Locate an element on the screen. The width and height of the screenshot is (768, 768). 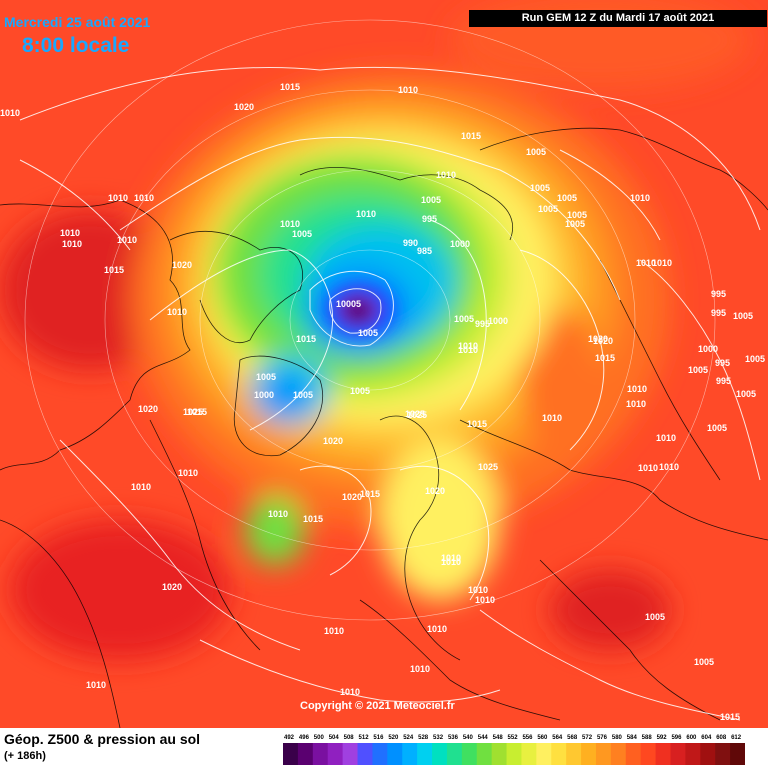
forecast-date: Mercredi 25 août 2021 is located at coordinates (77, 22).